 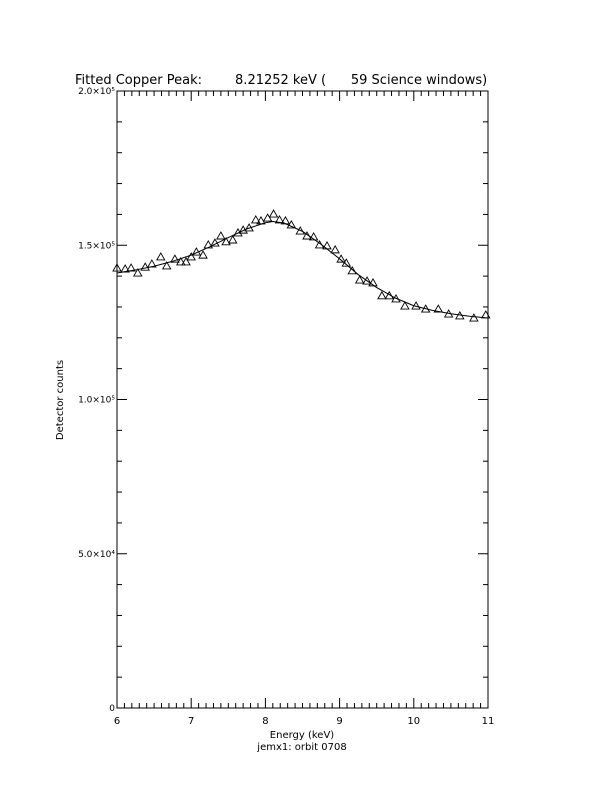 What do you see at coordinates (112, 709) in the screenshot?
I see `y-tick-label: 0` at bounding box center [112, 709].